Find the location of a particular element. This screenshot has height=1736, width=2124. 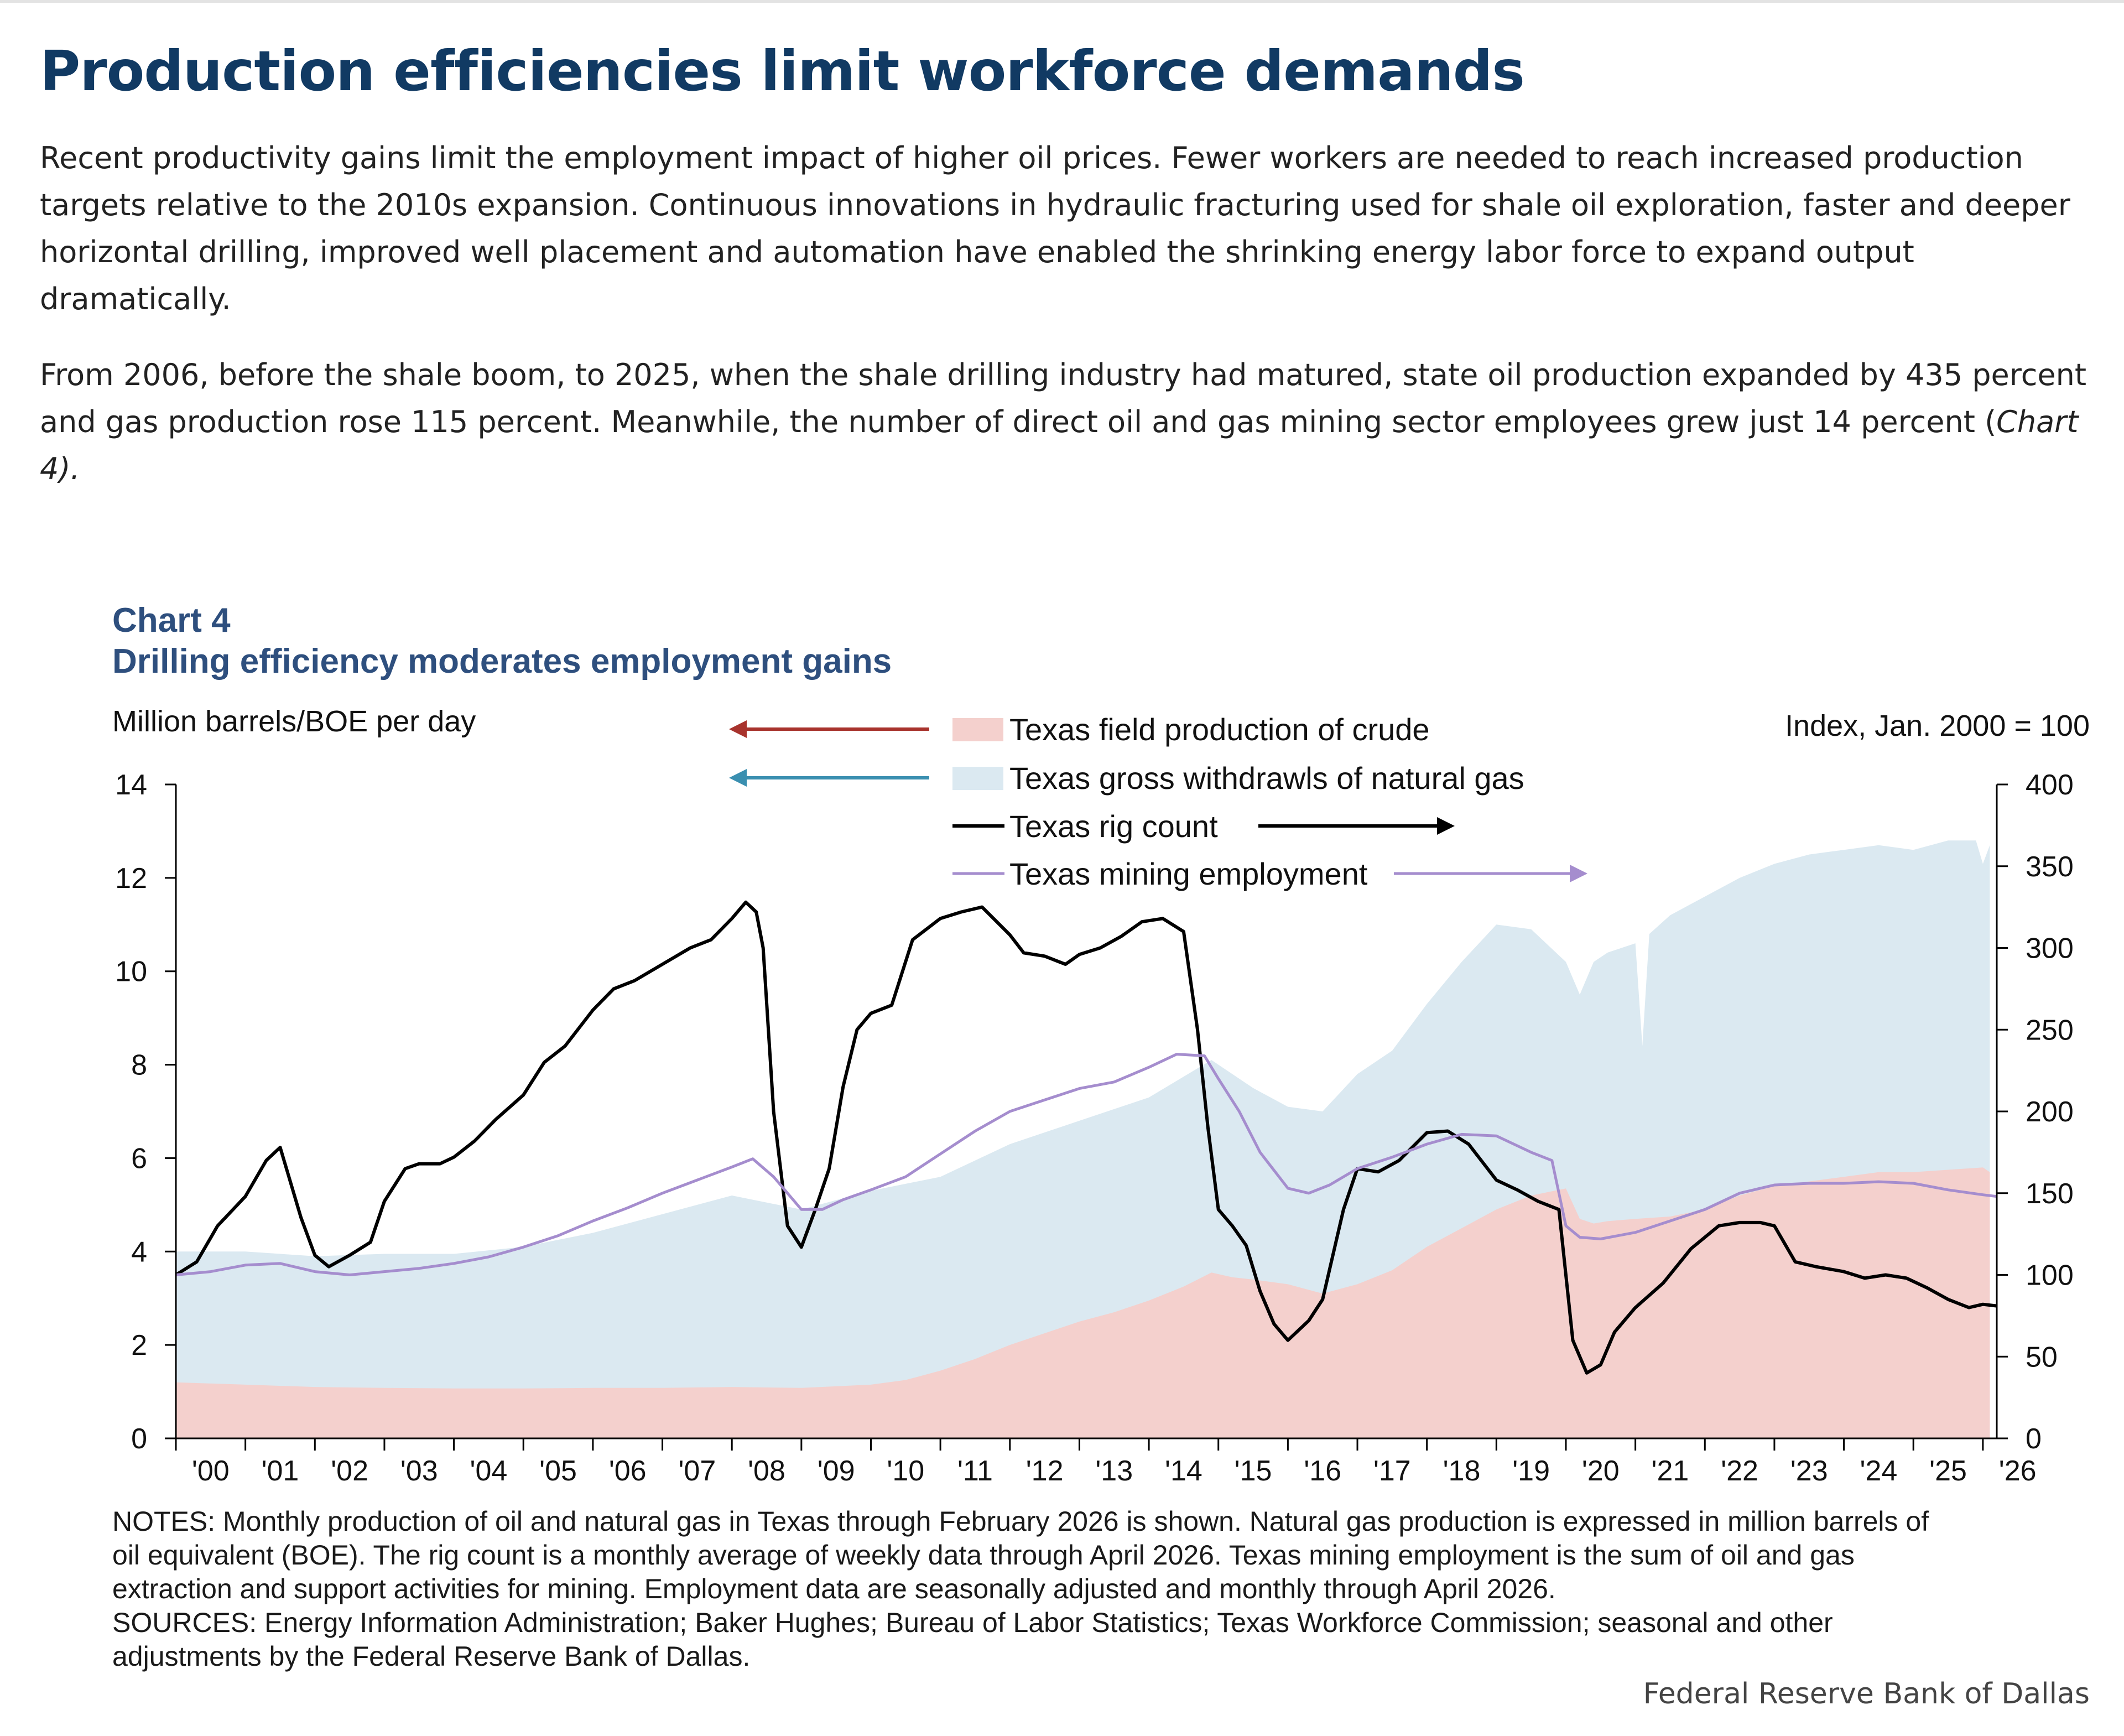

right-y-tick-label: 250 is located at coordinates (2050, 1030).